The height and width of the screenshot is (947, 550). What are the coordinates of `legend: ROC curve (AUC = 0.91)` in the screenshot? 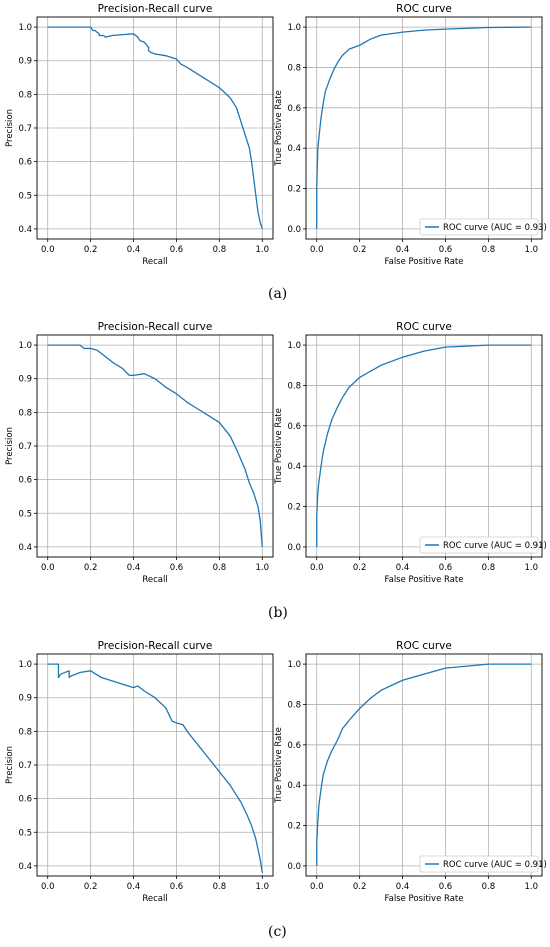 It's located at (483, 864).